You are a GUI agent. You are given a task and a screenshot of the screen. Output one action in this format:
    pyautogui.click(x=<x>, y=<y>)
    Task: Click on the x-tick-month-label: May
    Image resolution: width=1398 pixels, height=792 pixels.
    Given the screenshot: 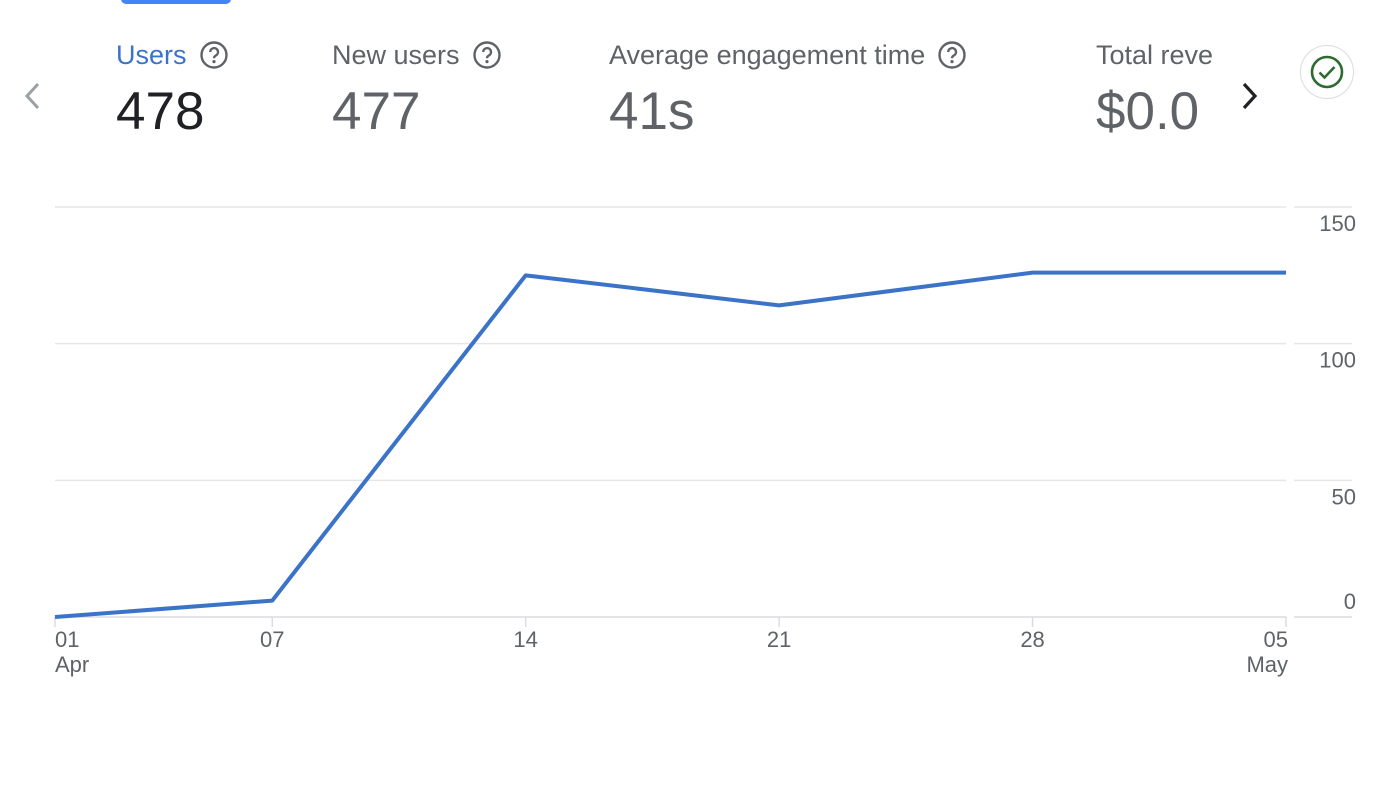 What is the action you would take?
    pyautogui.click(x=1267, y=664)
    